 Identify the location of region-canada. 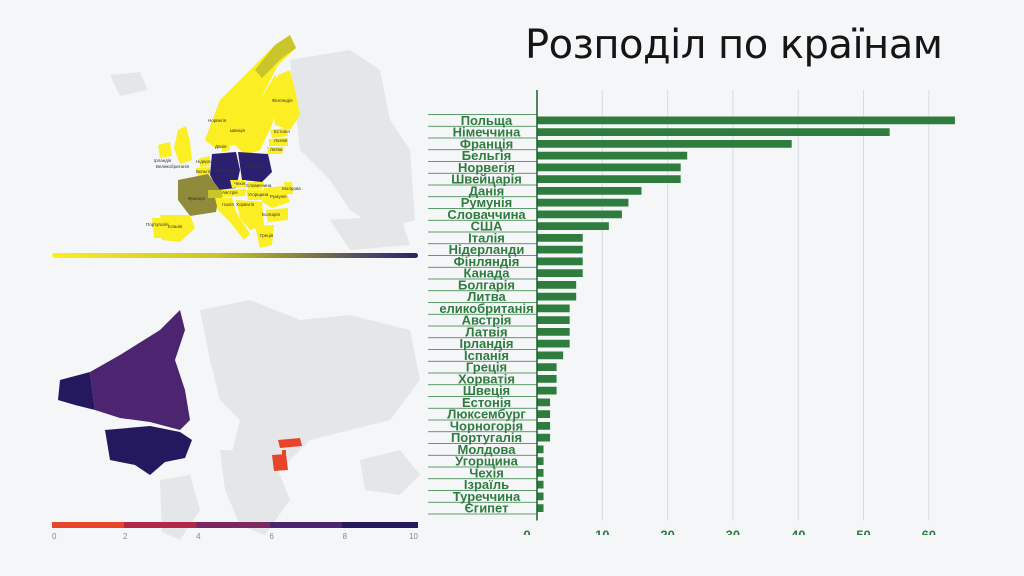
(140, 370).